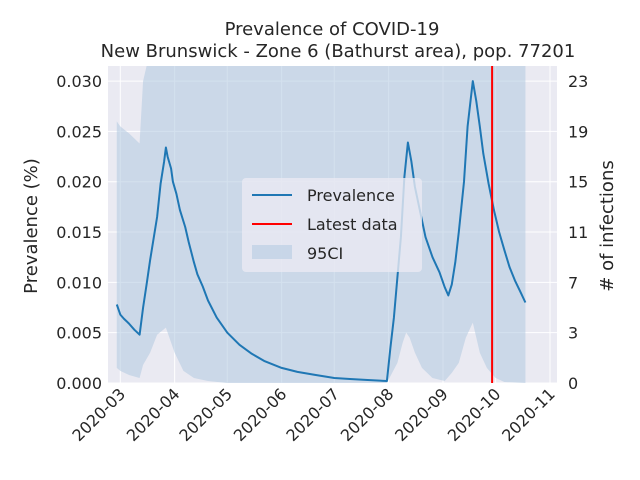  I want to click on y2-tick-label: 3, so click(573, 333).